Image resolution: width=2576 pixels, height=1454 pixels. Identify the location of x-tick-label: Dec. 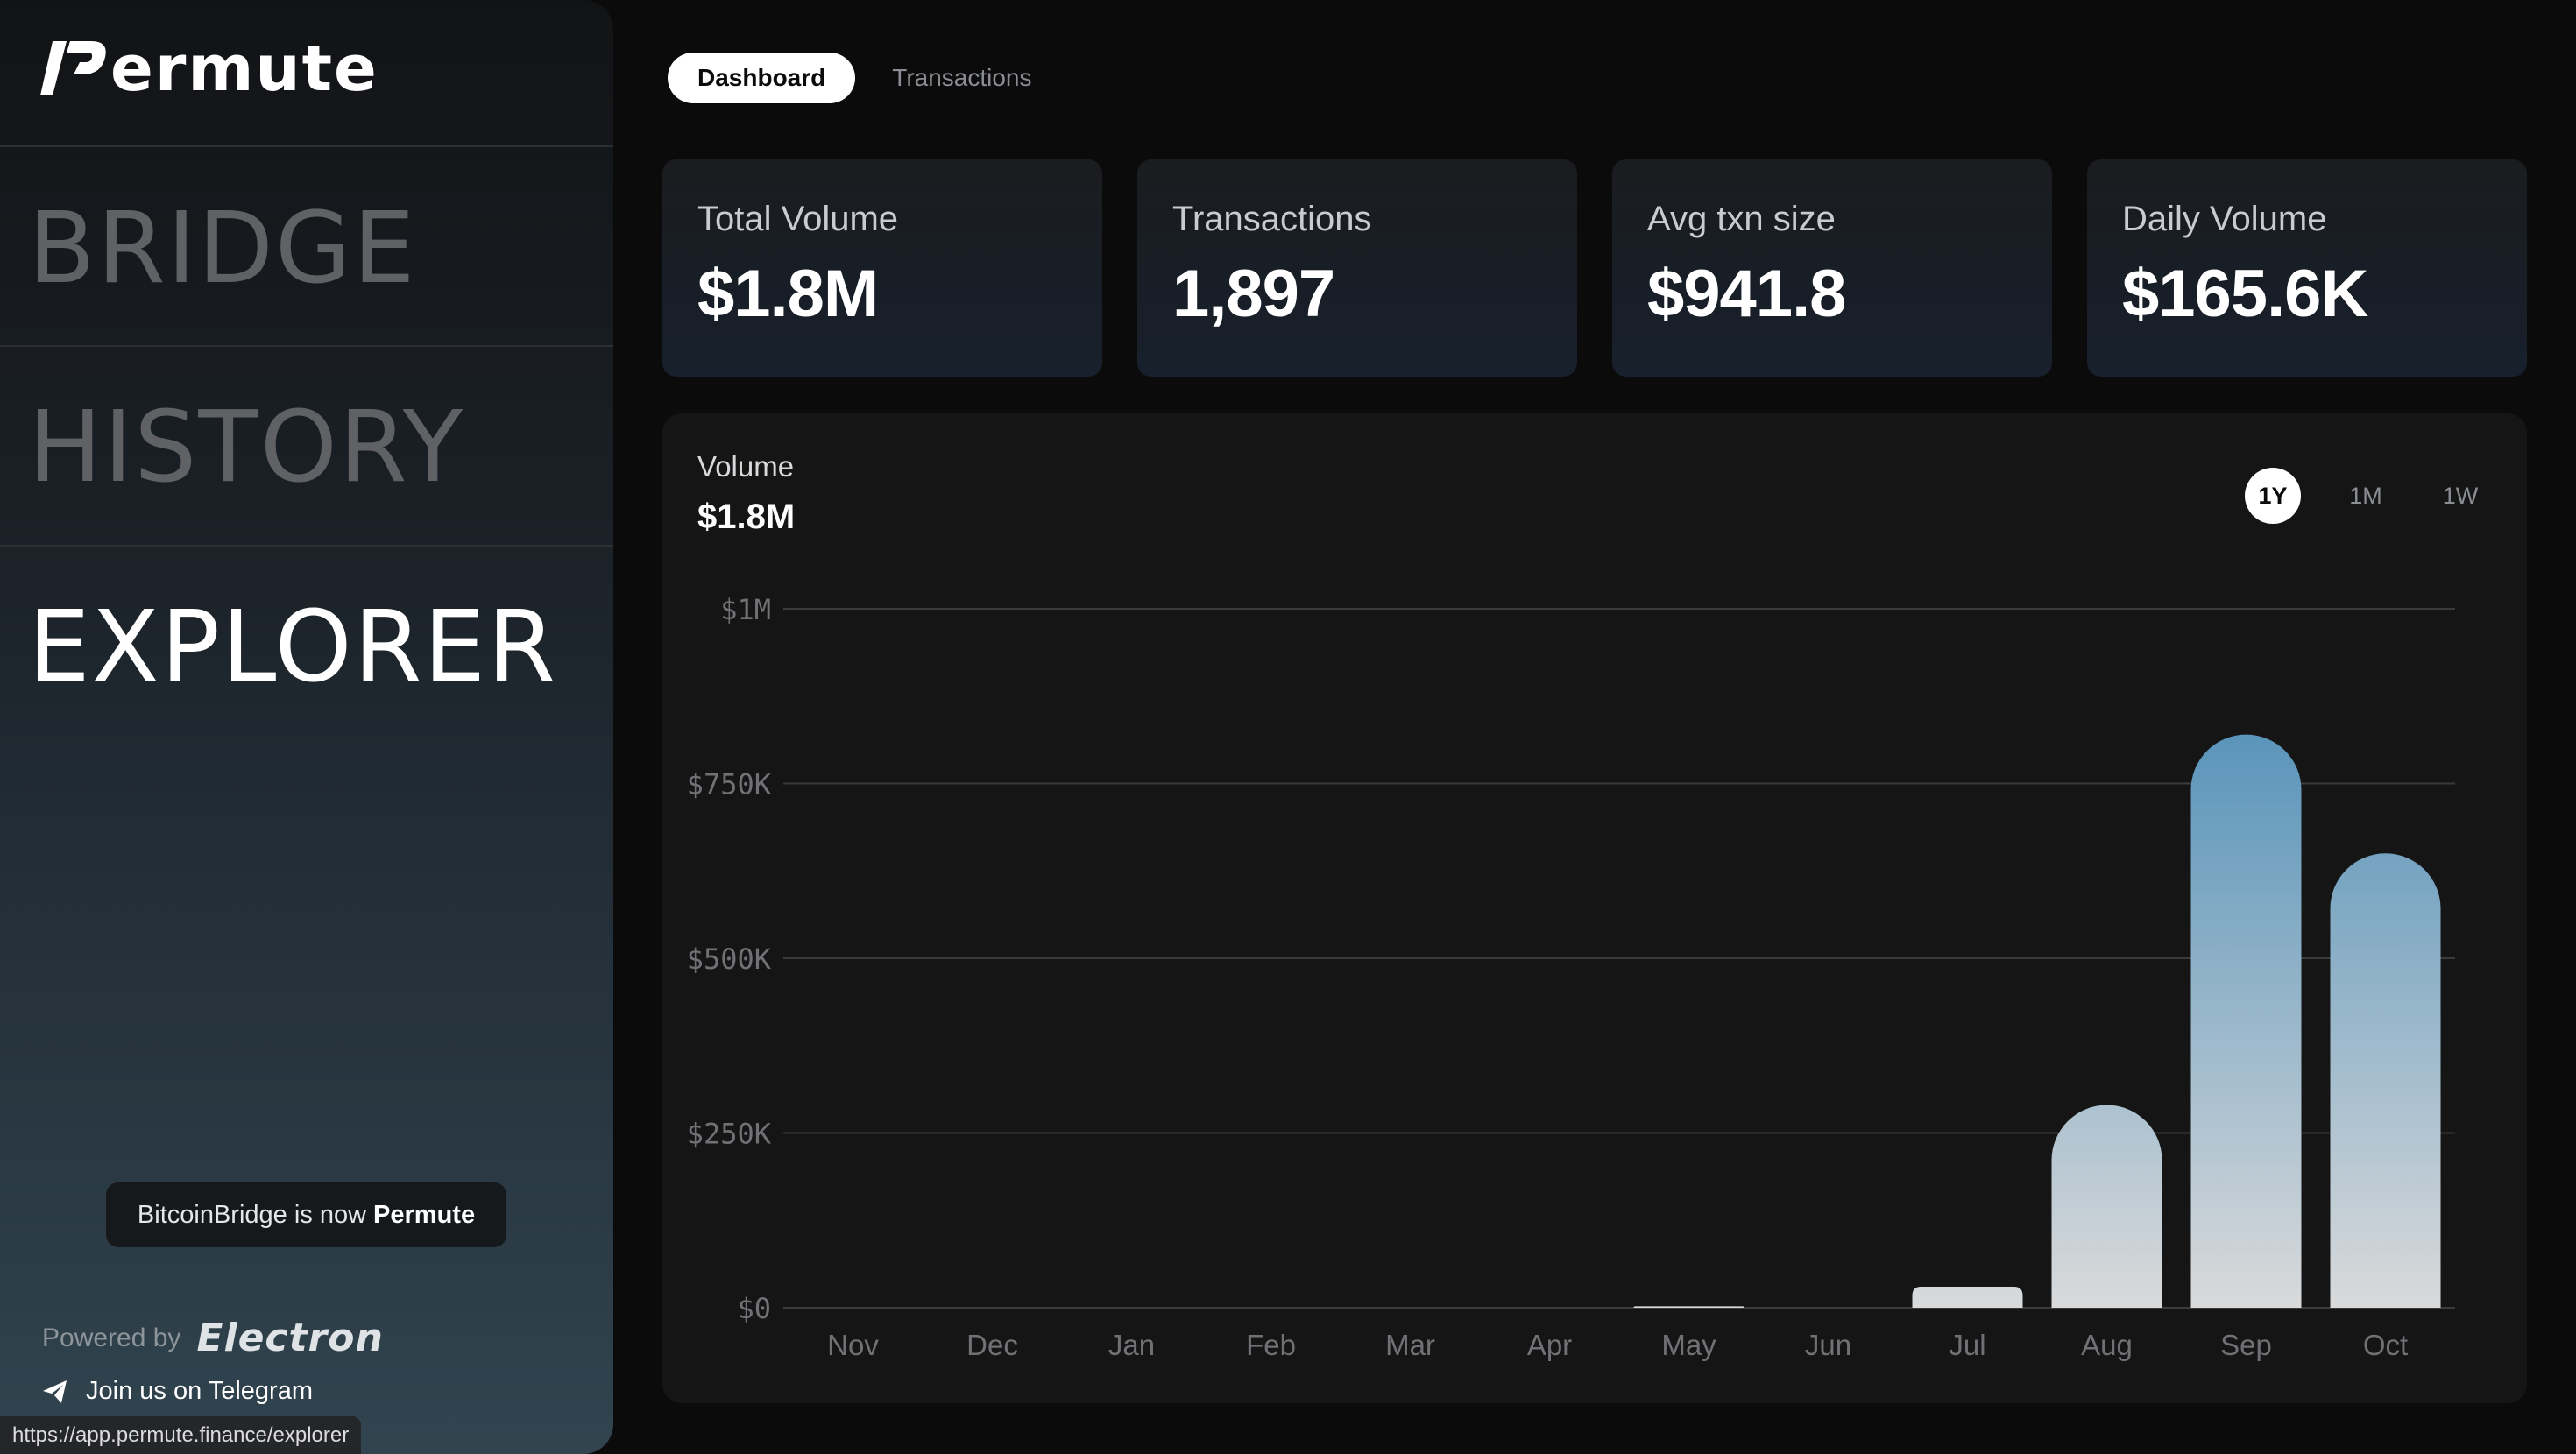
(992, 1345).